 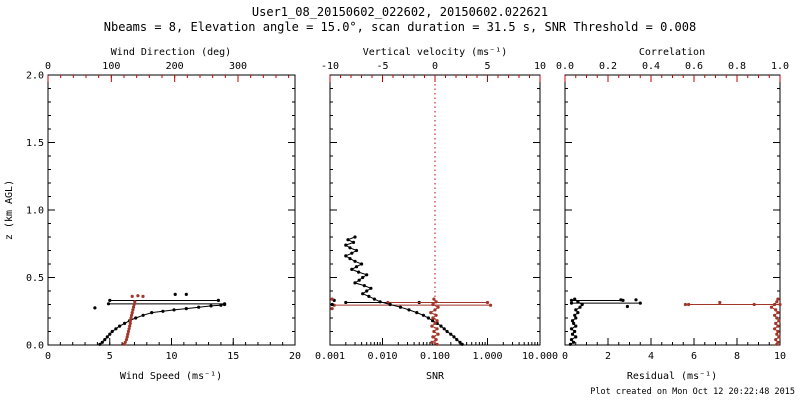 I want to click on tick-label: 8, so click(x=737, y=356).